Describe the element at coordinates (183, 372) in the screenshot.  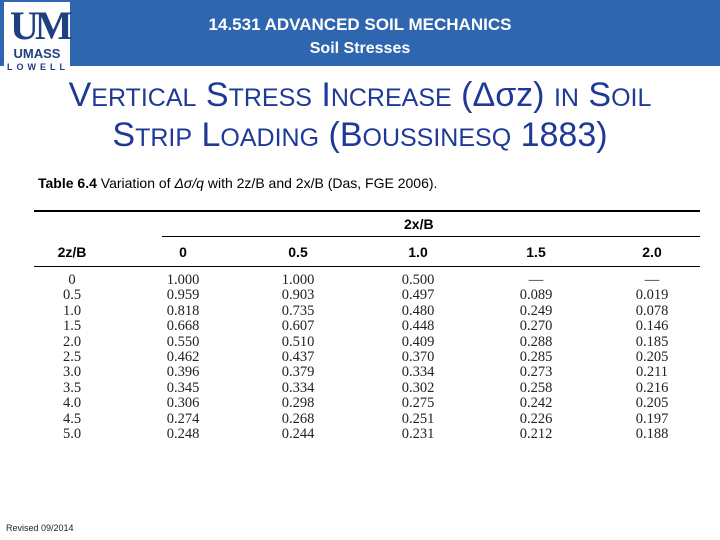
I see `table-cell: 0.396` at that location.